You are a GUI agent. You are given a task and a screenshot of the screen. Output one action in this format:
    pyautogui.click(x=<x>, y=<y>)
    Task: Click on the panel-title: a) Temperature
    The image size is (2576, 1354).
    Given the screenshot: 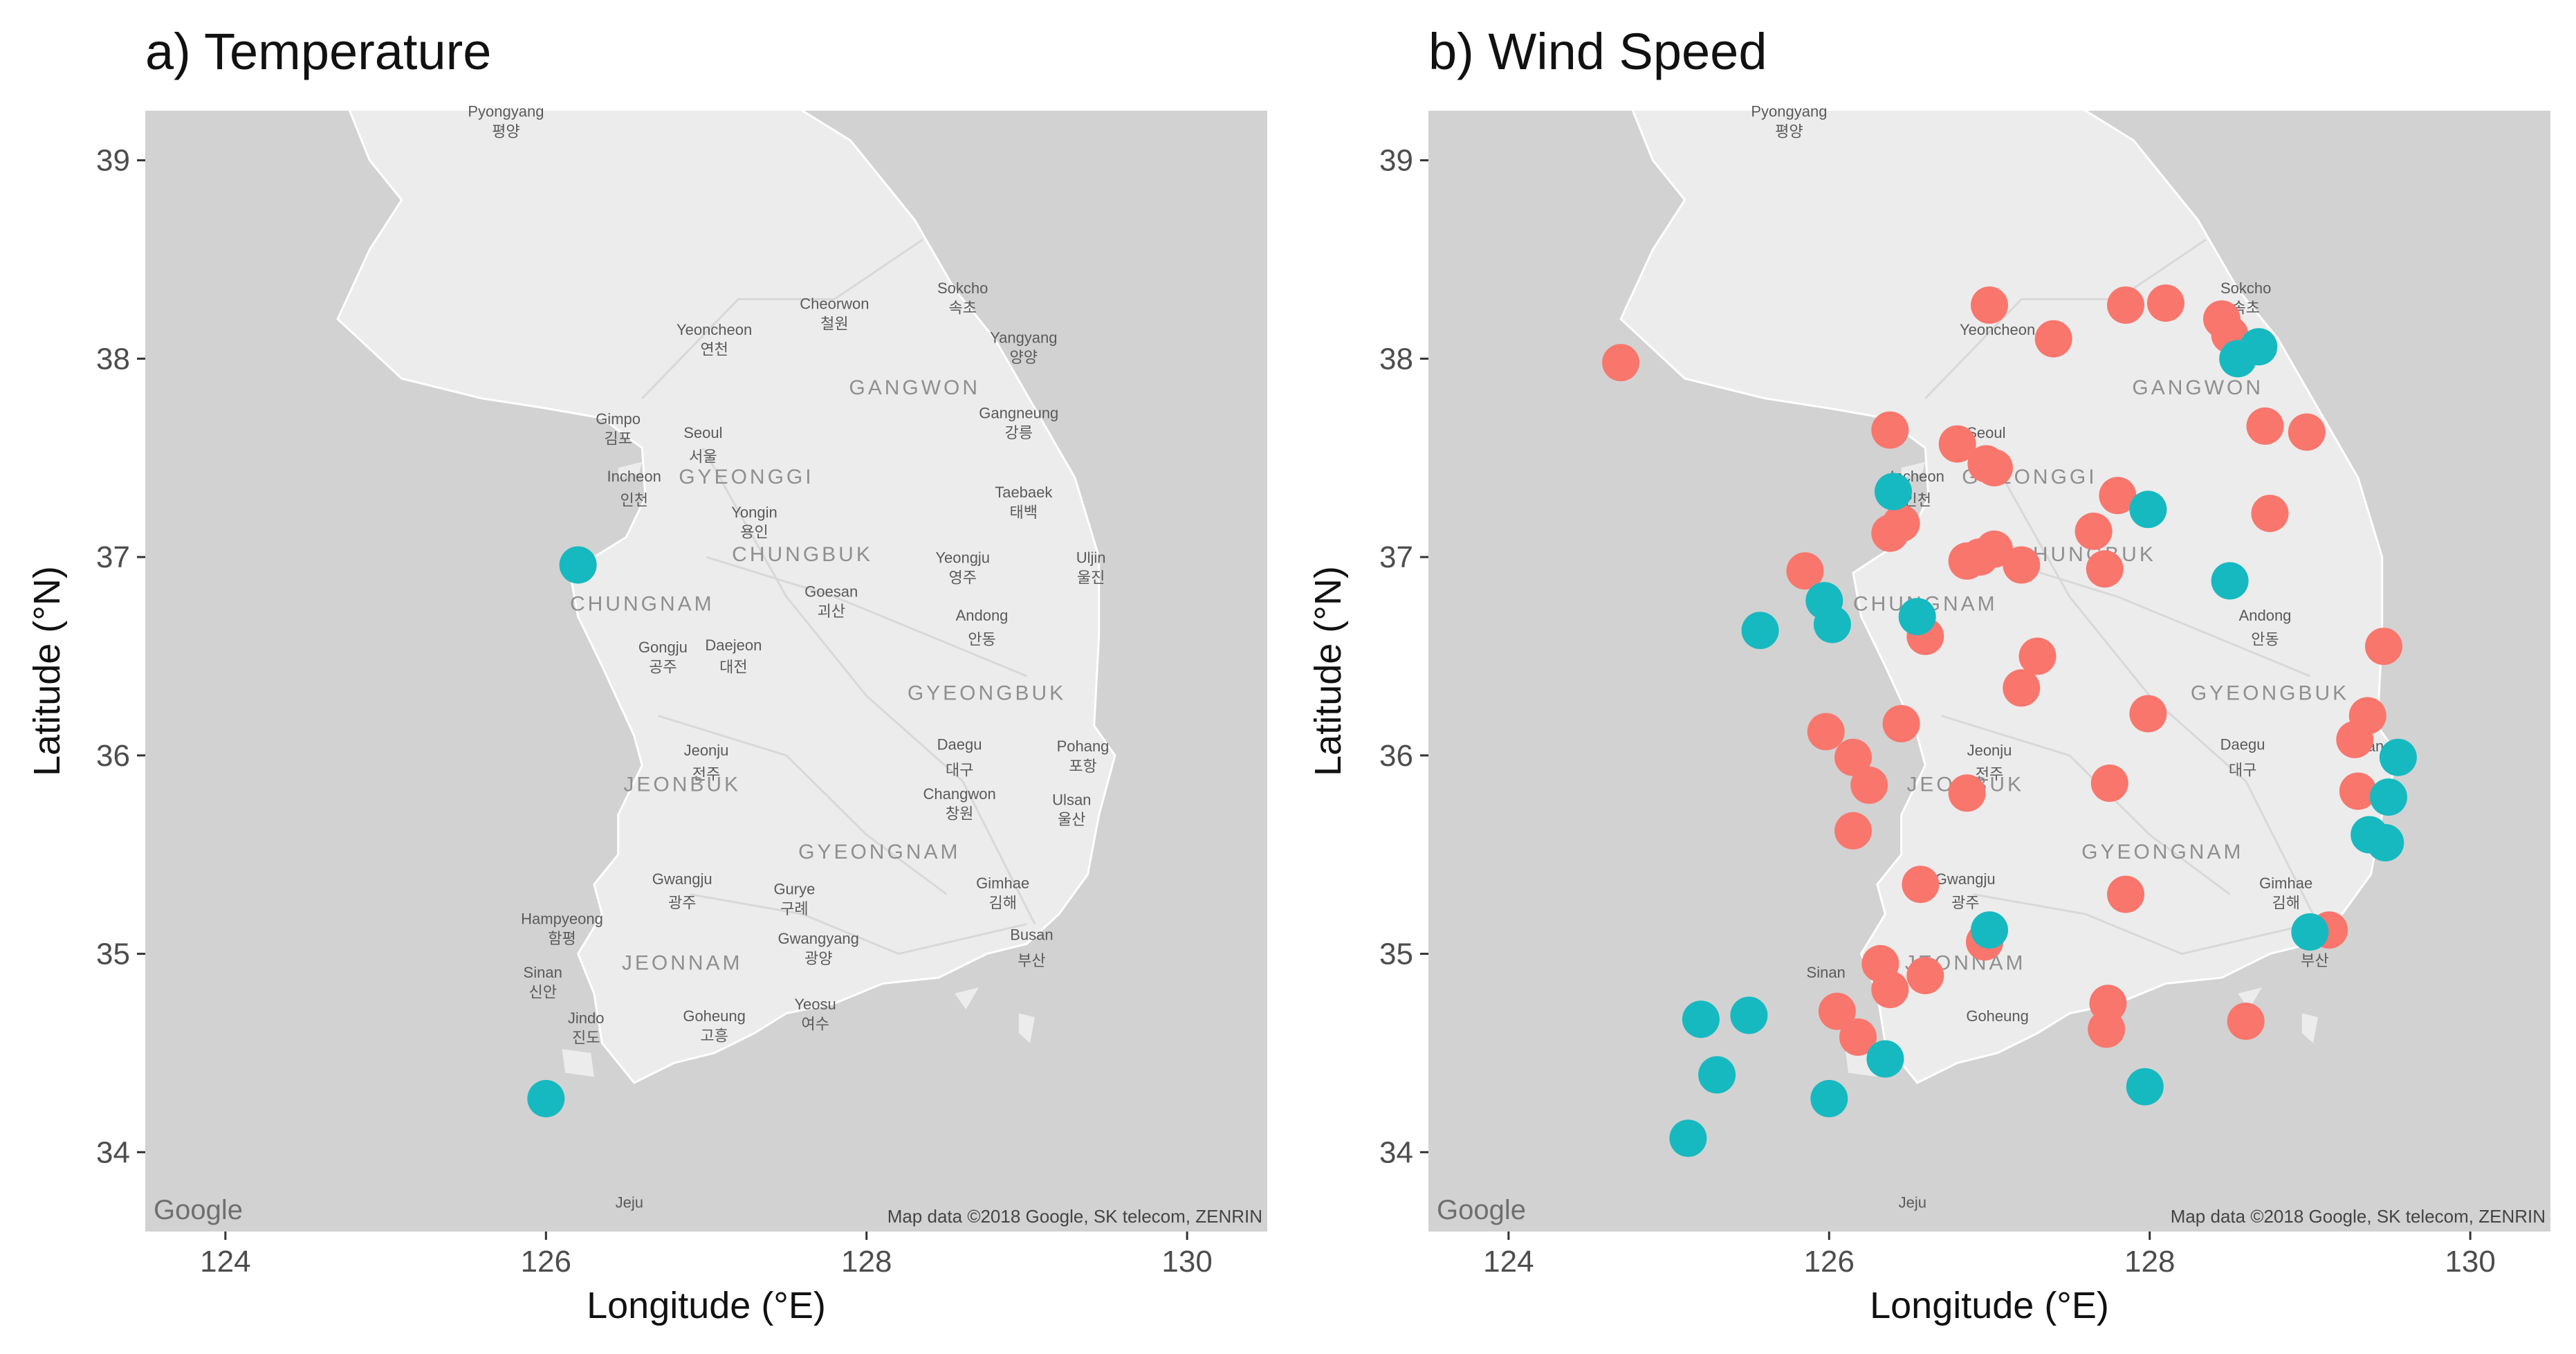 What is the action you would take?
    pyautogui.click(x=318, y=51)
    